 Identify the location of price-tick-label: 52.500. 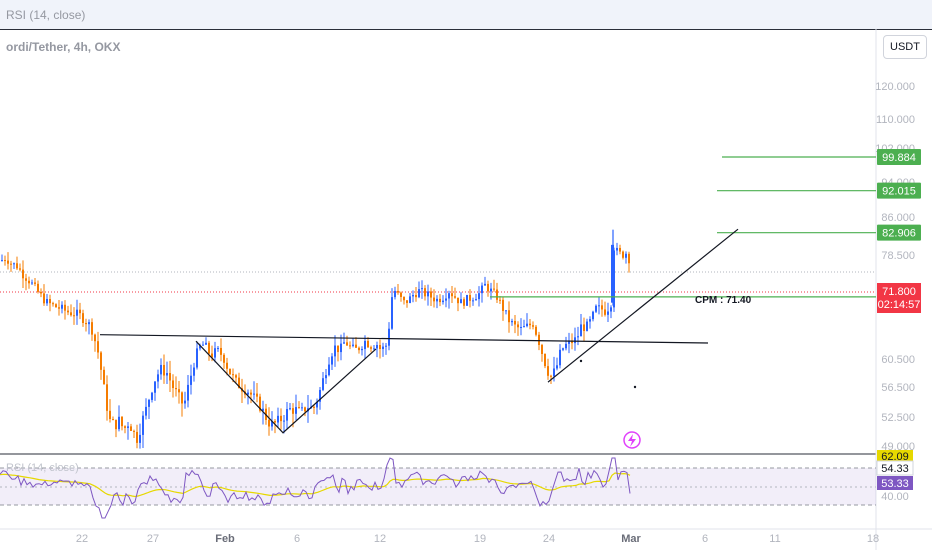
(898, 418).